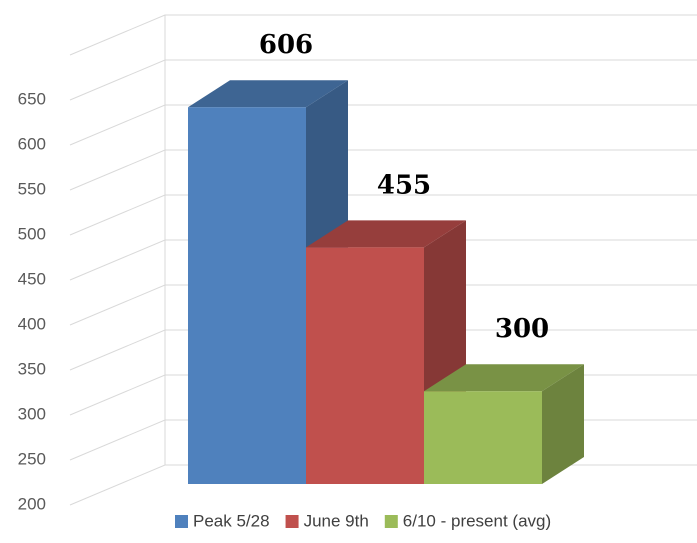 This screenshot has height=543, width=697. I want to click on legend-label: Peak 5/28, so click(231, 520).